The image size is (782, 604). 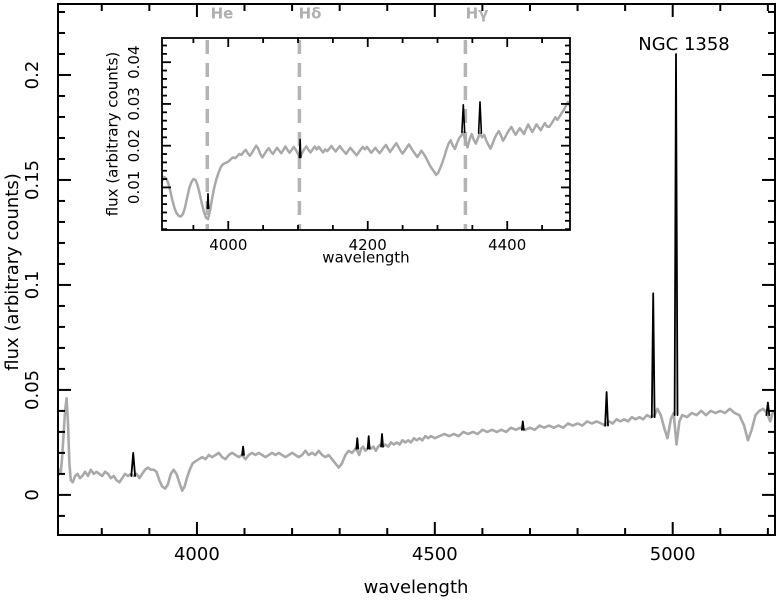 What do you see at coordinates (32, 494) in the screenshot?
I see `main-y-tick-label: 0` at bounding box center [32, 494].